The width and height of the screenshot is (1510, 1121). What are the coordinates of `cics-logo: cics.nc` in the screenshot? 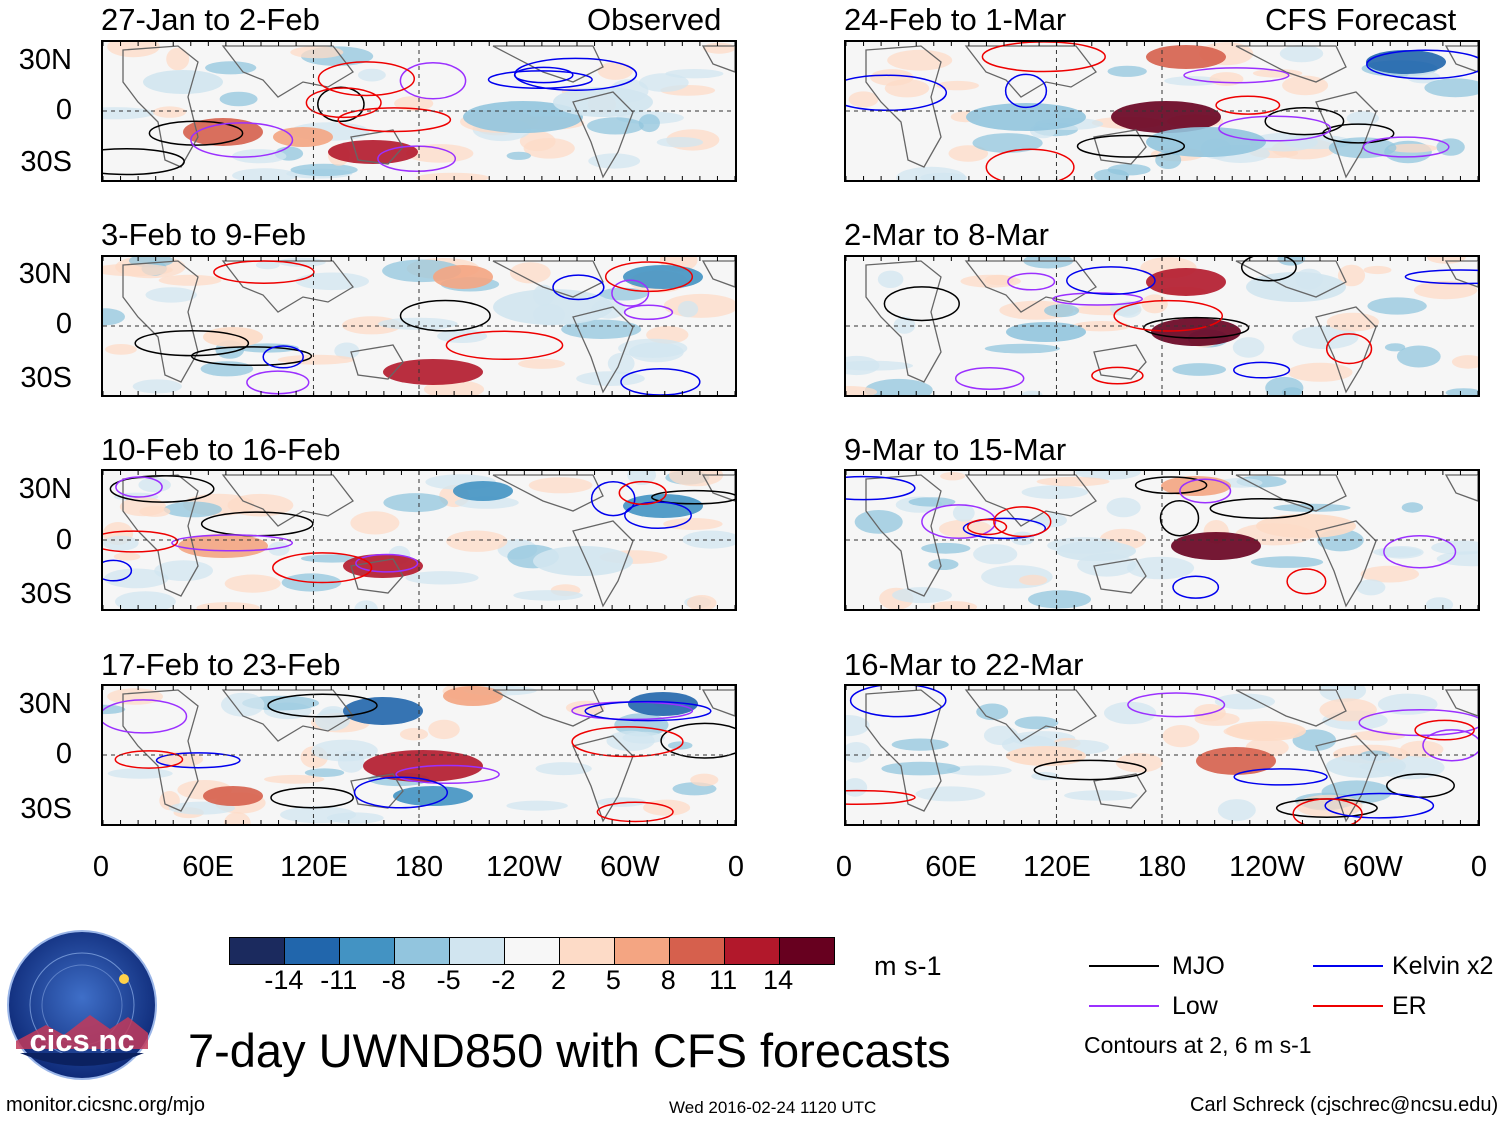 It's located at (82, 1005).